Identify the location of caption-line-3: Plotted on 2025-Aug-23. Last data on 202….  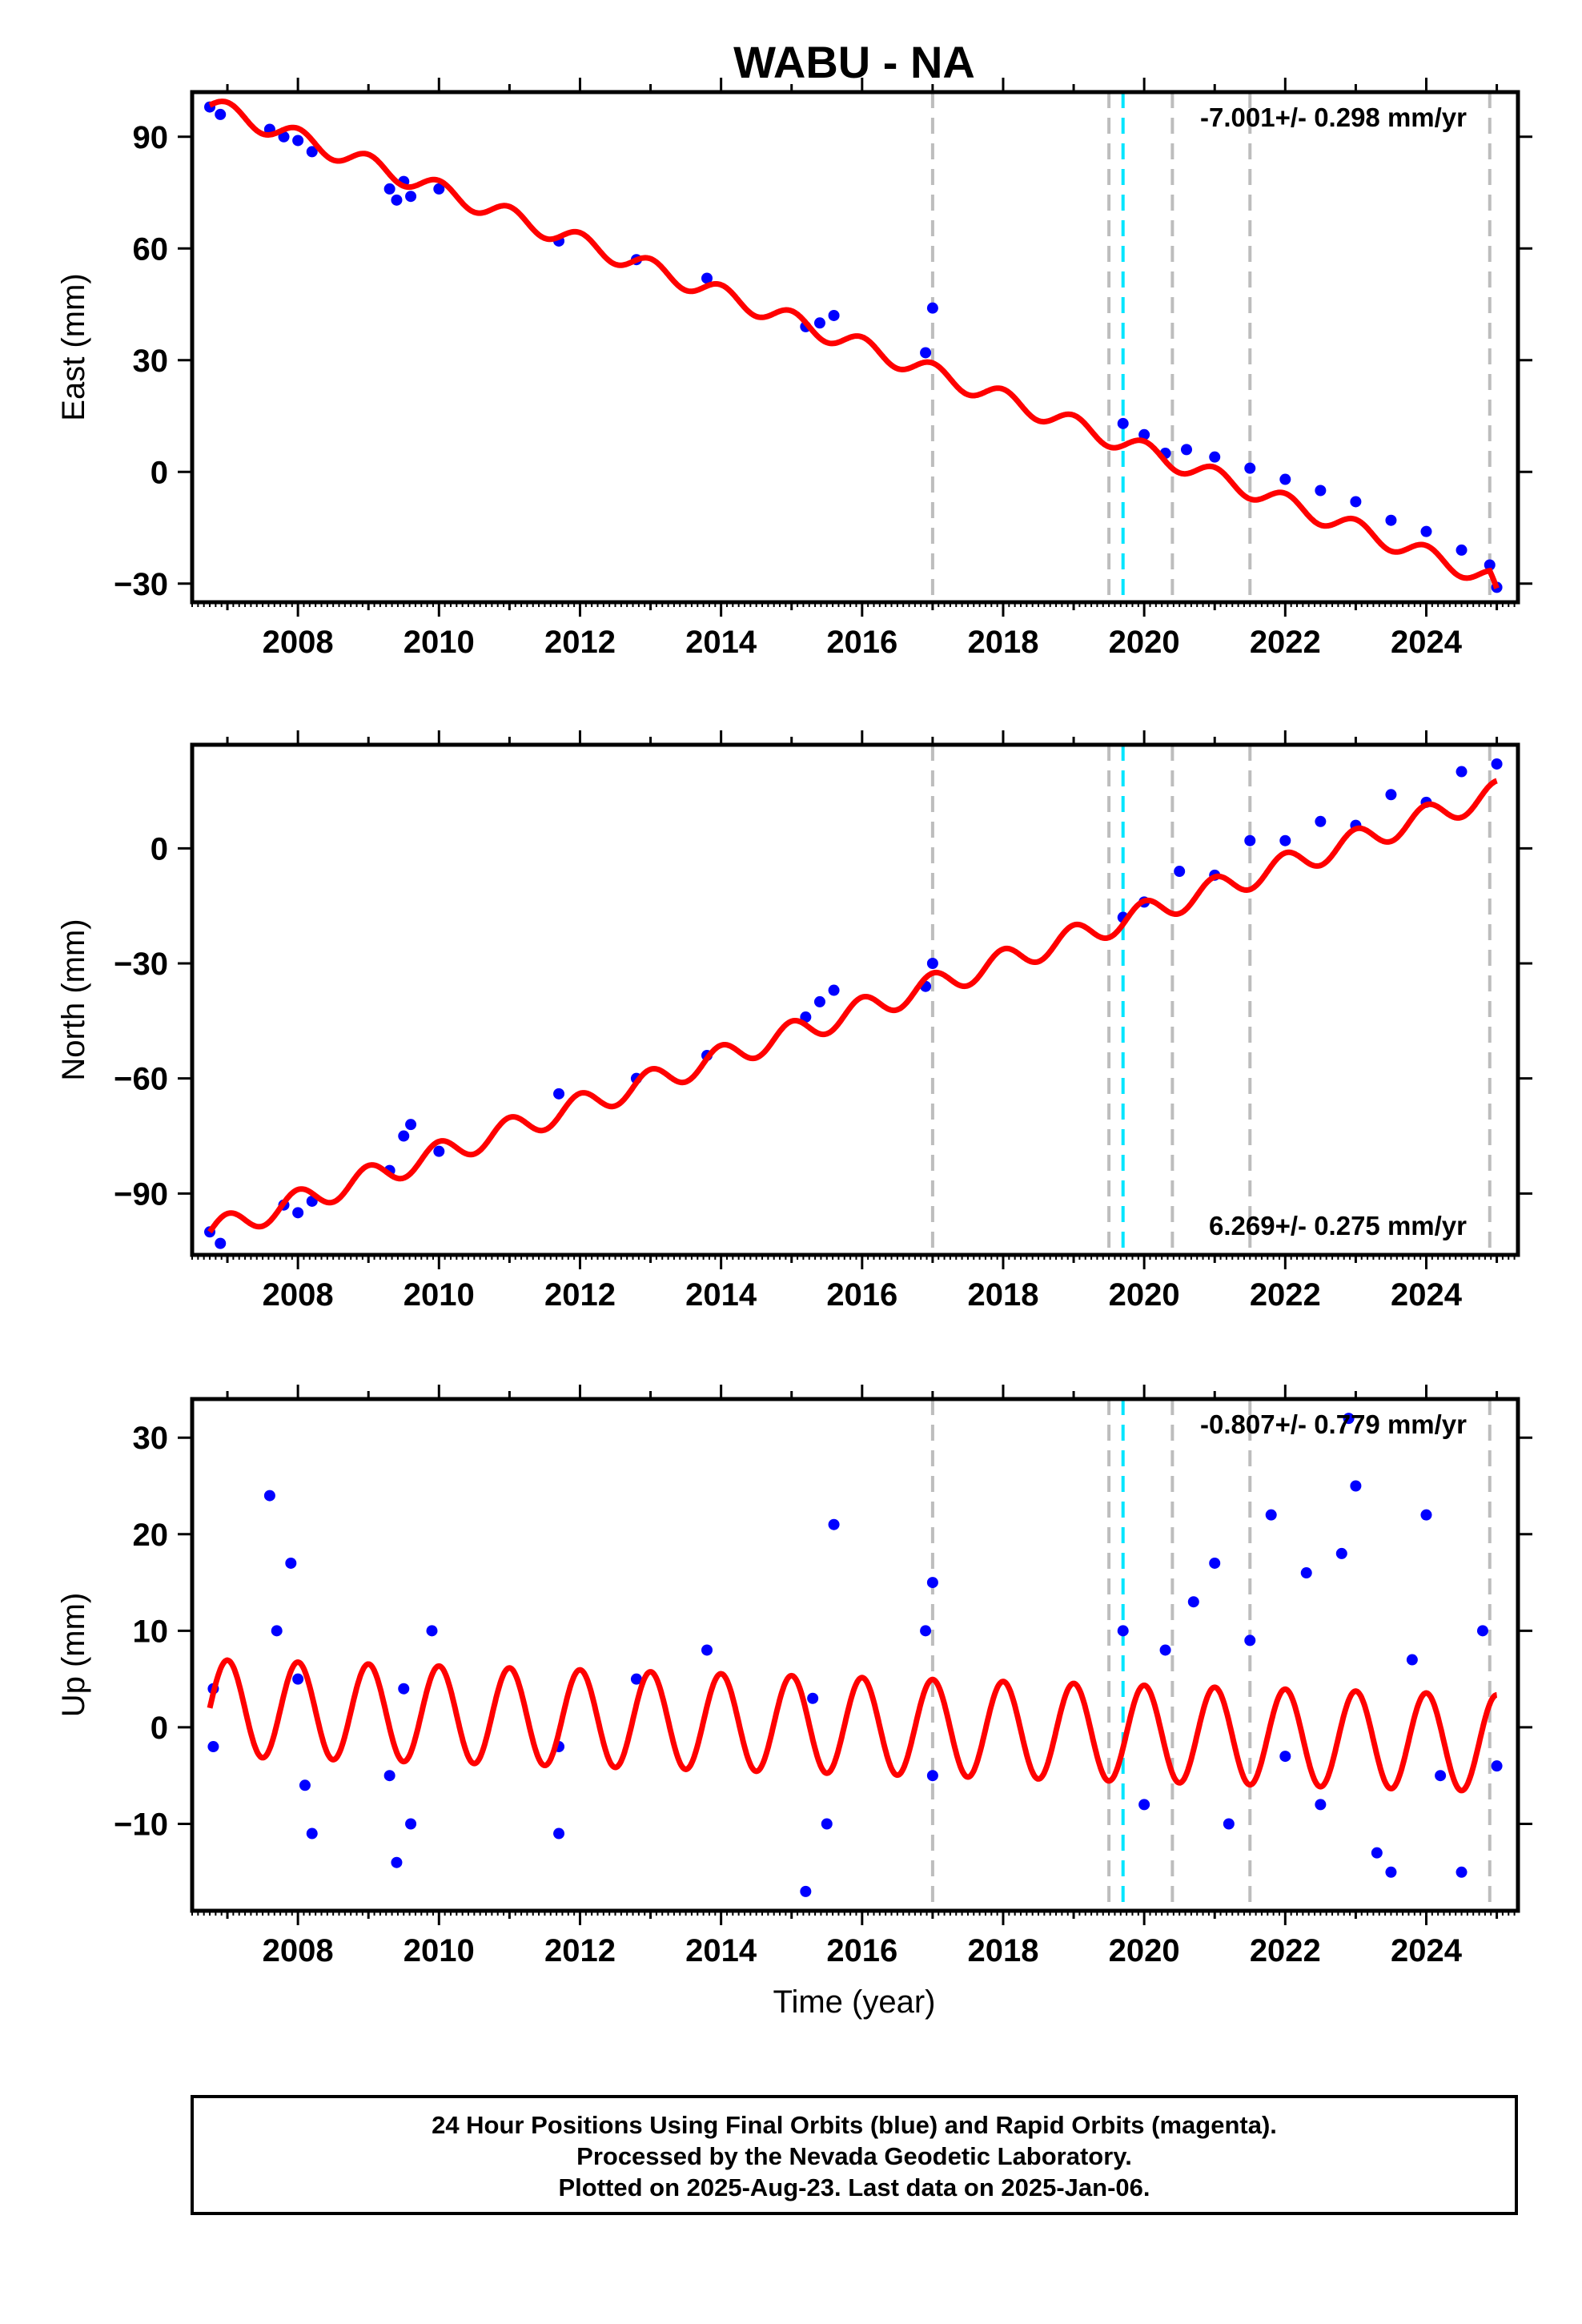
(854, 2187).